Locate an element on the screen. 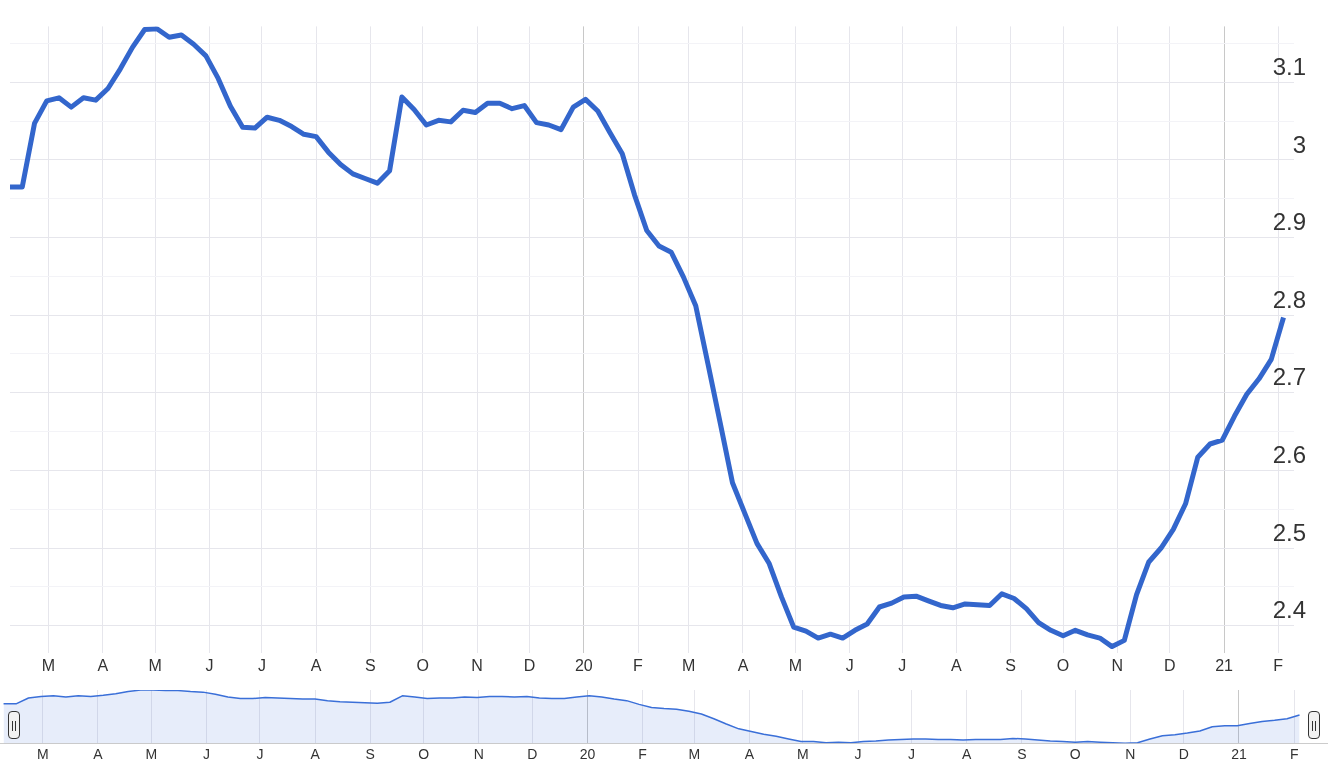 The height and width of the screenshot is (768, 1328). y-tick-label: 2.5 is located at coordinates (1289, 532).